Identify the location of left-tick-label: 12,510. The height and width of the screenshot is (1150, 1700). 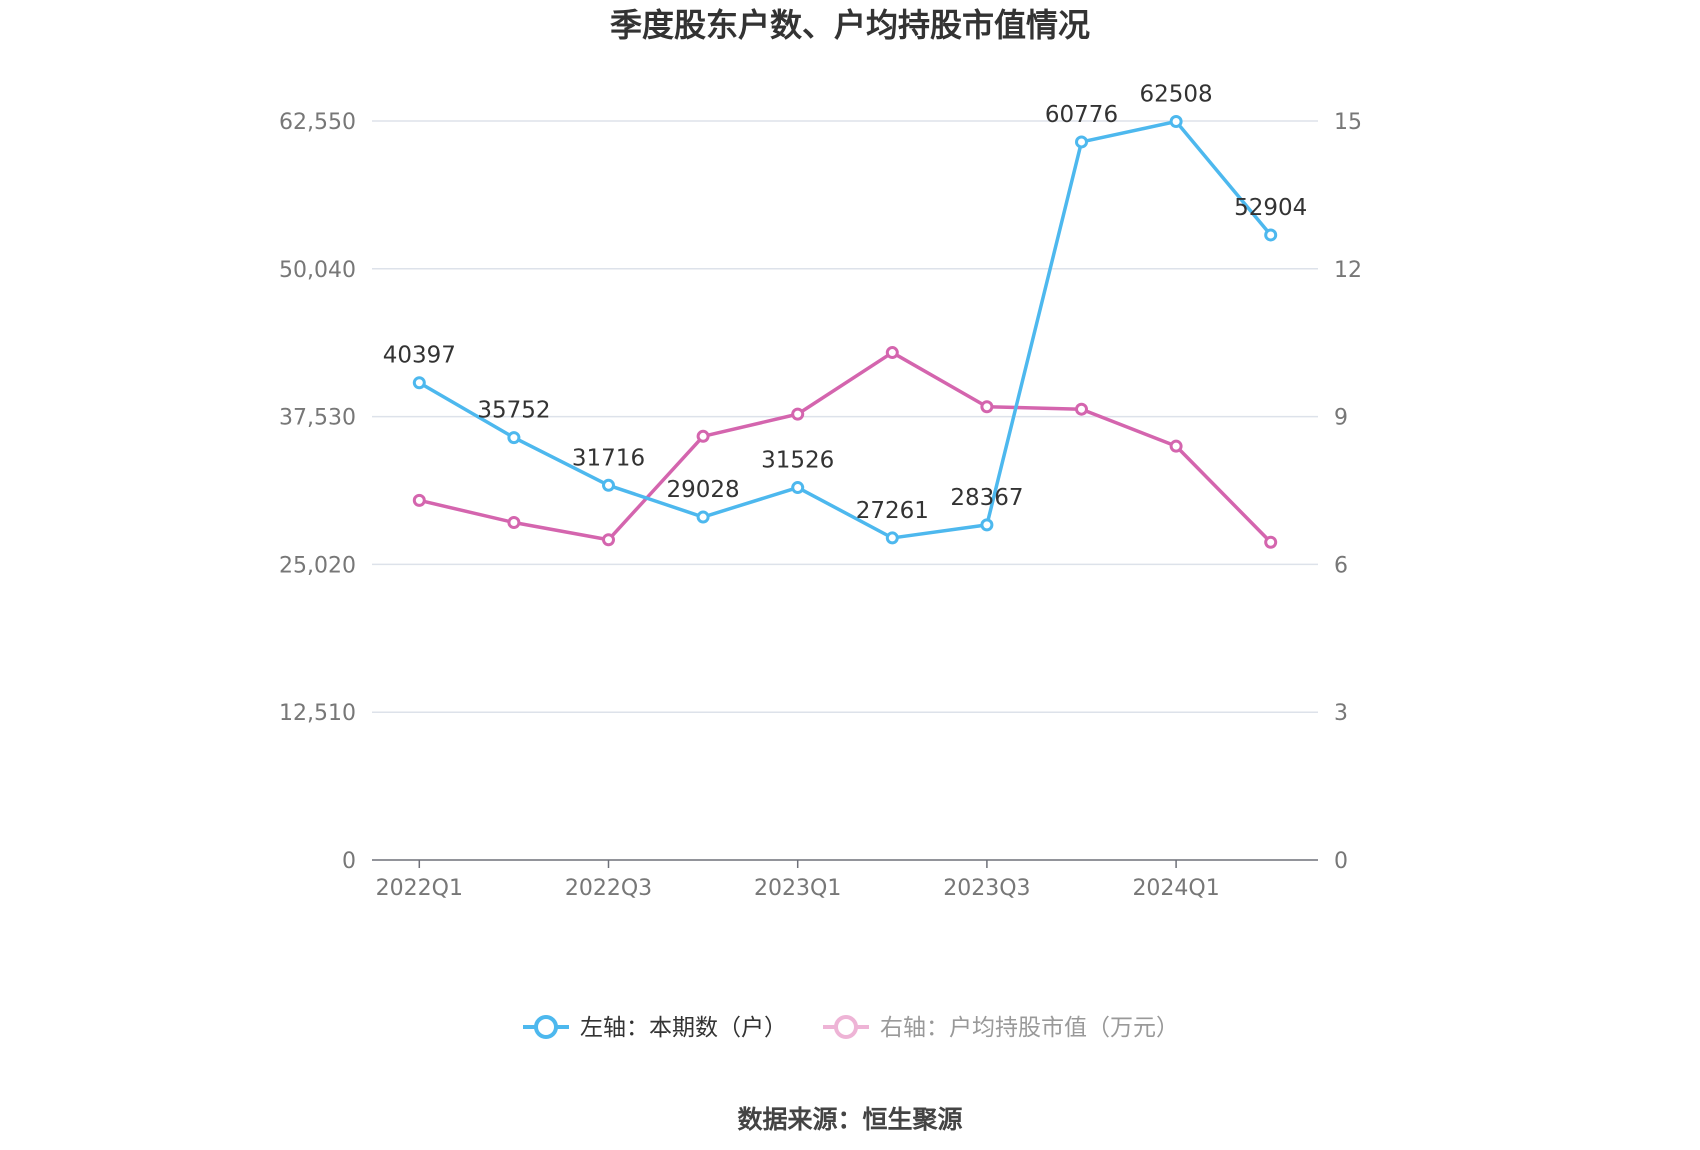
(317, 713).